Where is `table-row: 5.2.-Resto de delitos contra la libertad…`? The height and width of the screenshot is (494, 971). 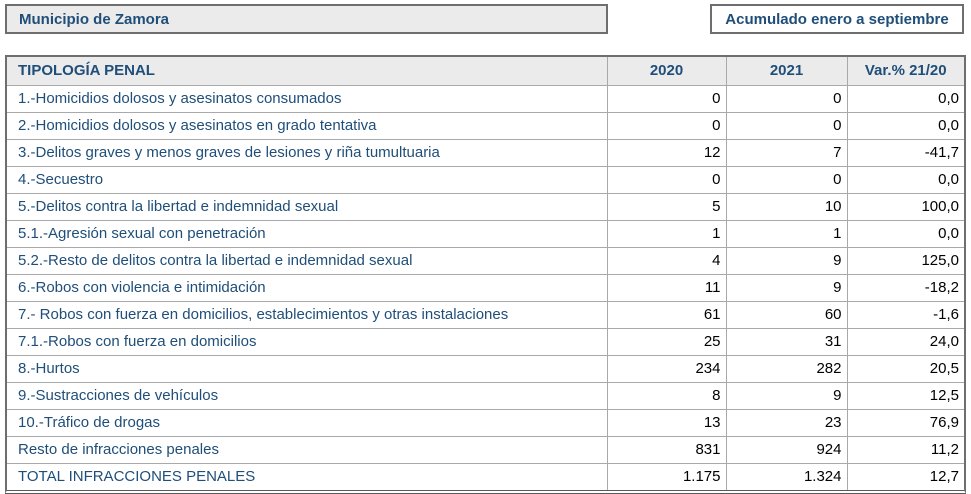 table-row: 5.2.-Resto de delitos contra la libertad… is located at coordinates (485, 261).